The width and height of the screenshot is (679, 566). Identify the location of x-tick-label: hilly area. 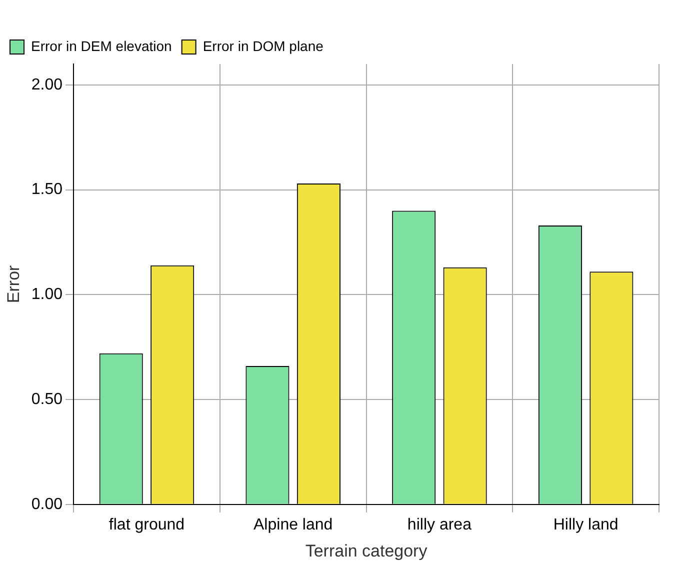
(439, 525).